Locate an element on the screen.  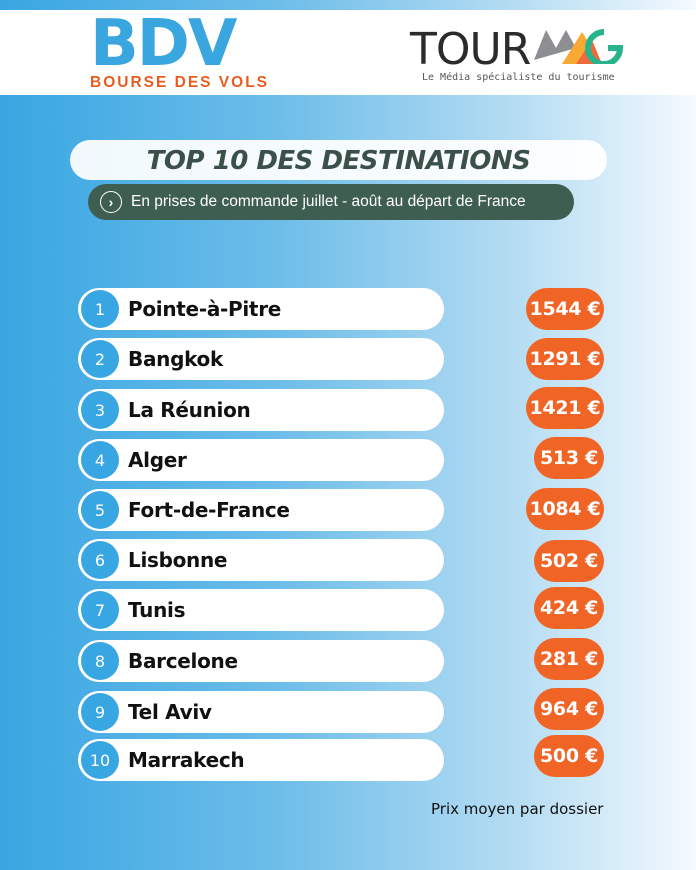
price-badge: 1544 € is located at coordinates (565, 309).